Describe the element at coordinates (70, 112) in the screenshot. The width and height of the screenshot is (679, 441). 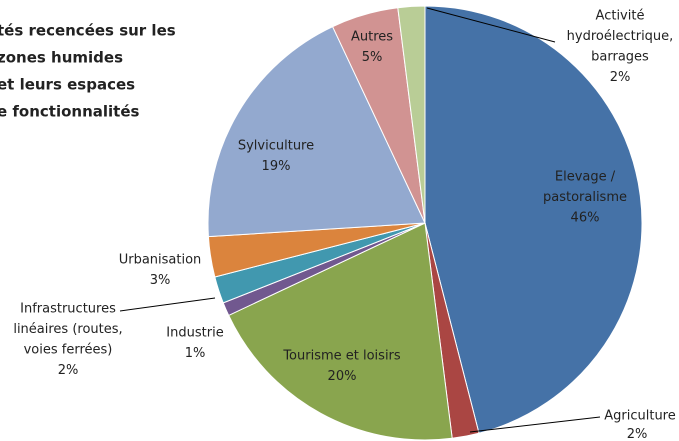
I see `chart-title: e fonctionnalités` at that location.